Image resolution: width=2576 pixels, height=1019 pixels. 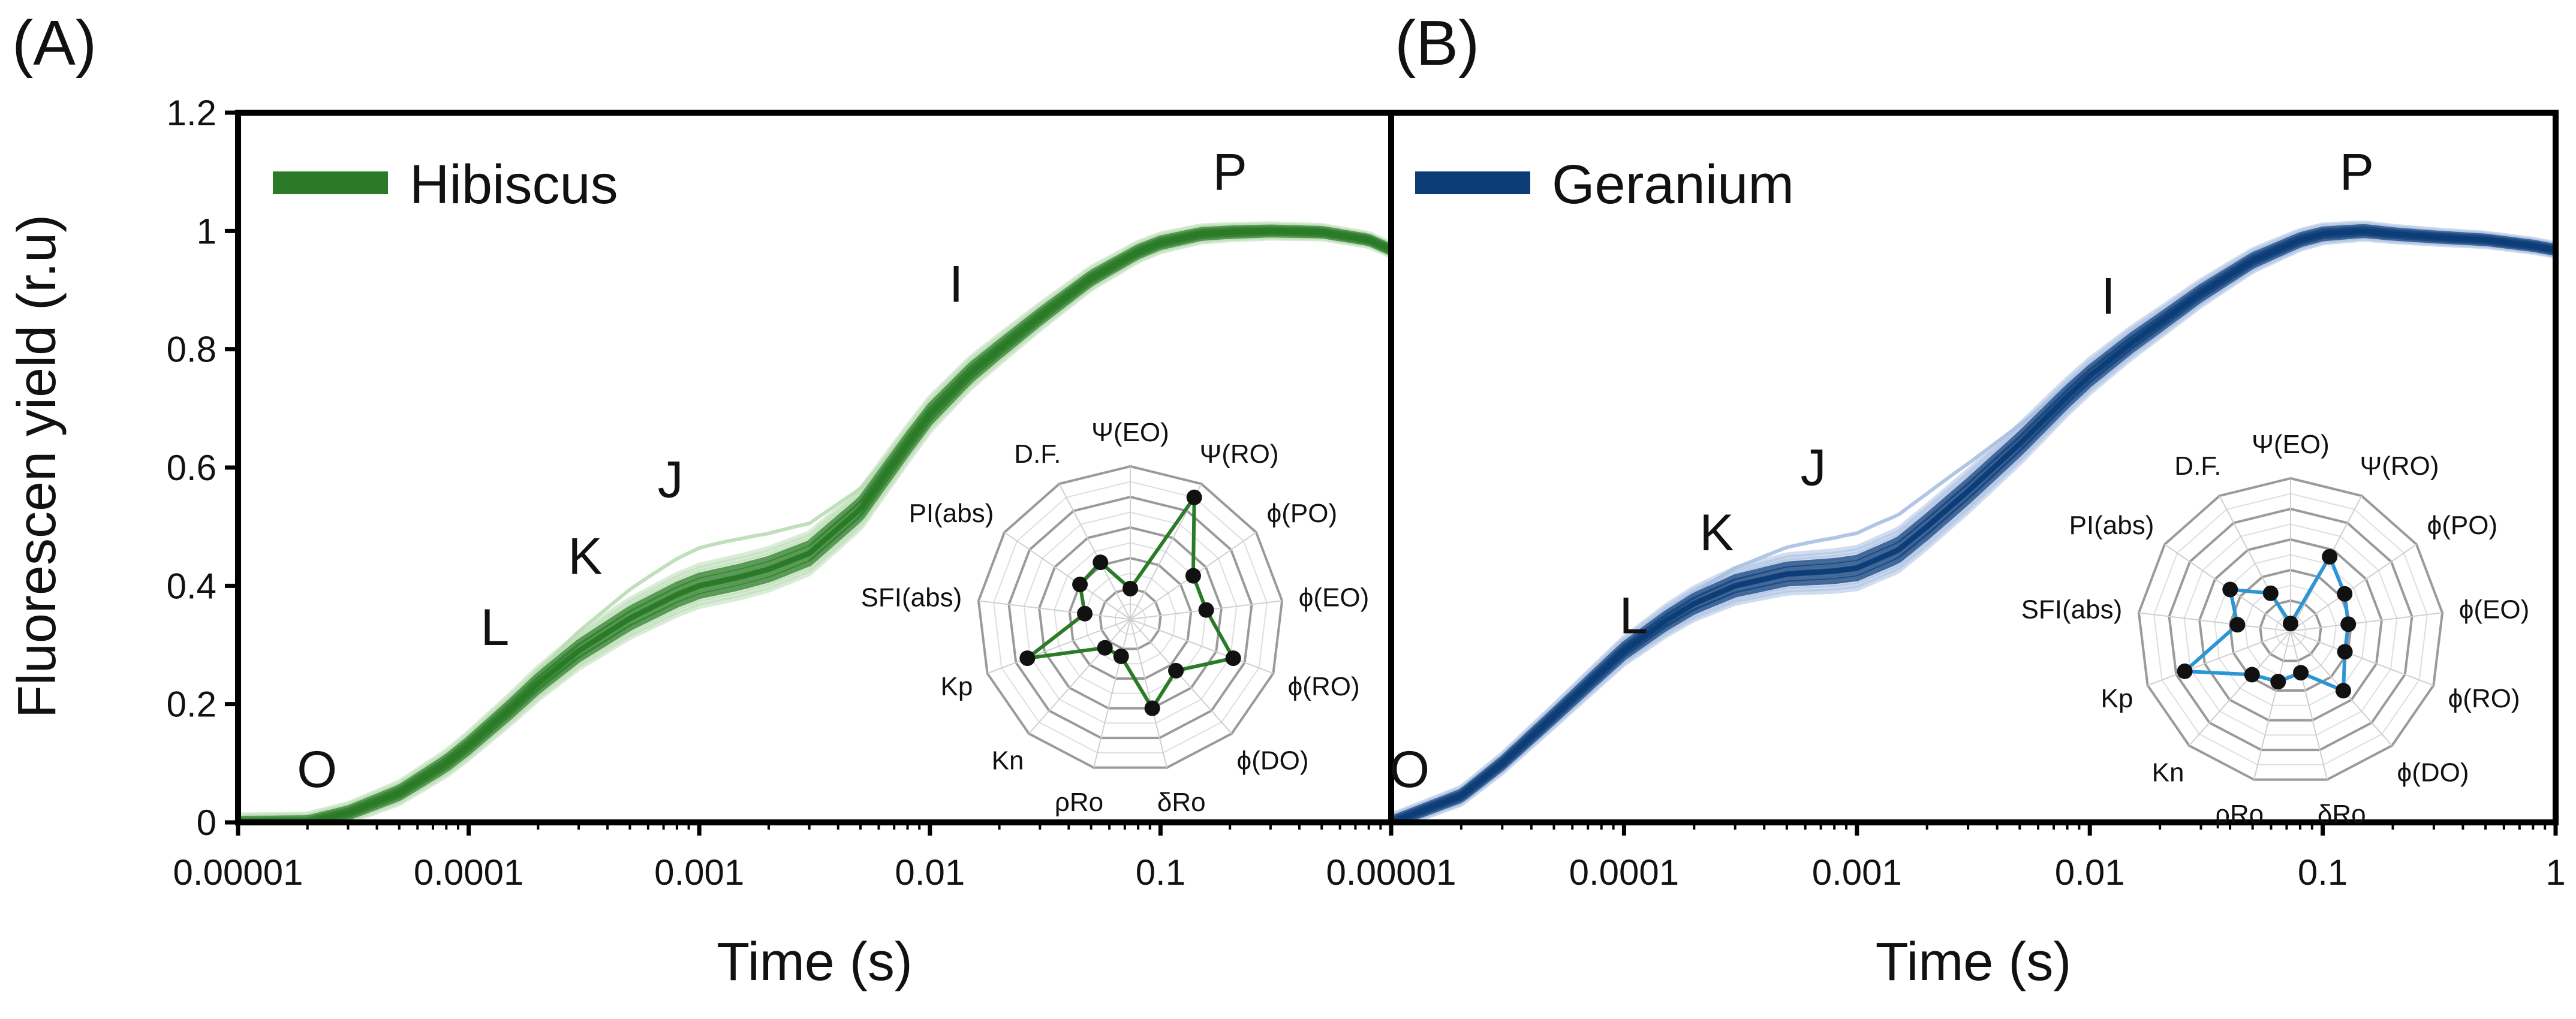 What do you see at coordinates (671, 479) in the screenshot?
I see `stage-label-j: J` at bounding box center [671, 479].